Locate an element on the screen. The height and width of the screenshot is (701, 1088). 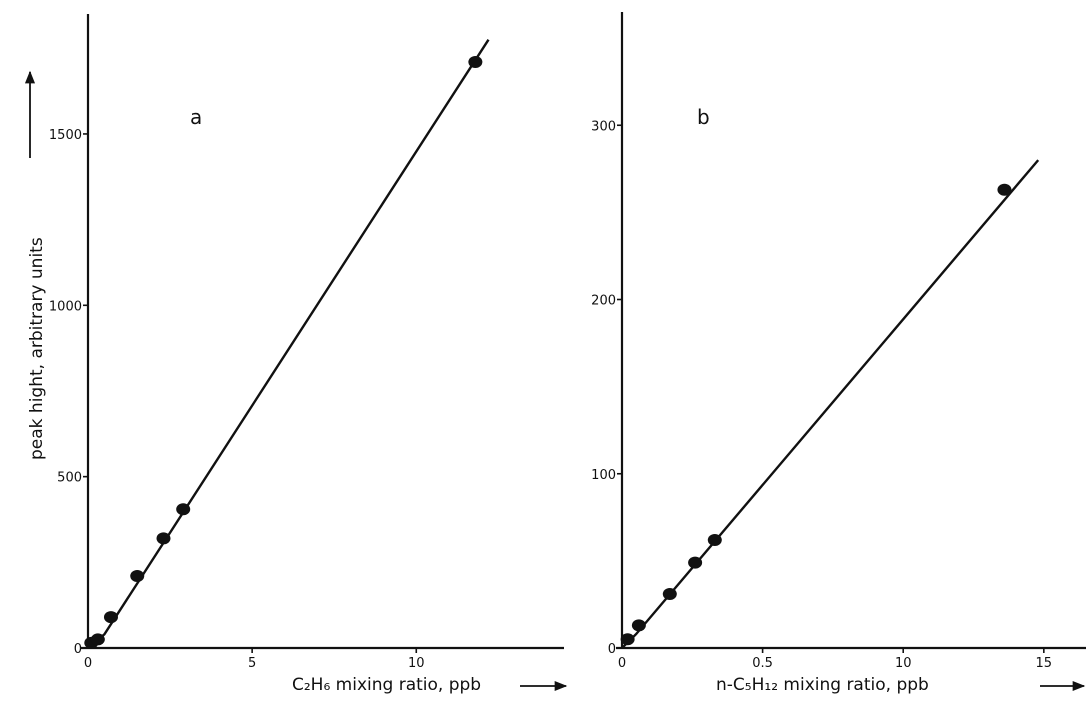
y-tick-label-b-2: 200 is located at coordinates (603, 301).